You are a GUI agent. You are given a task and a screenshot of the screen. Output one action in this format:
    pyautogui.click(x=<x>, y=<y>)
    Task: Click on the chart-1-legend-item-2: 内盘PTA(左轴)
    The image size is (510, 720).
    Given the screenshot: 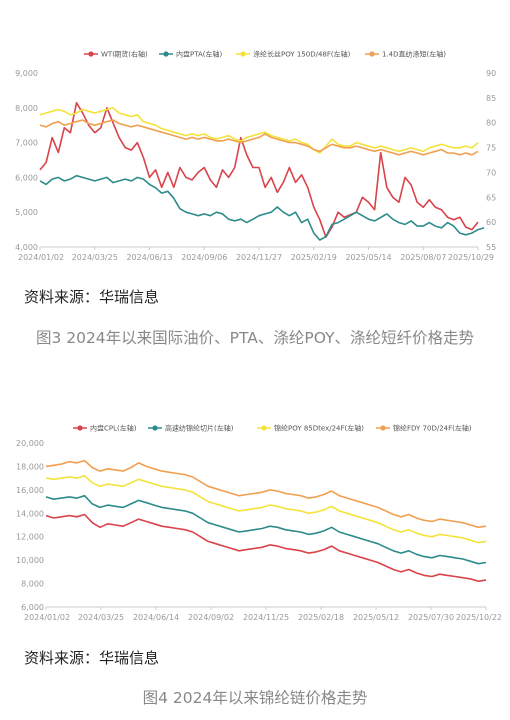 What is the action you would take?
    pyautogui.click(x=190, y=54)
    